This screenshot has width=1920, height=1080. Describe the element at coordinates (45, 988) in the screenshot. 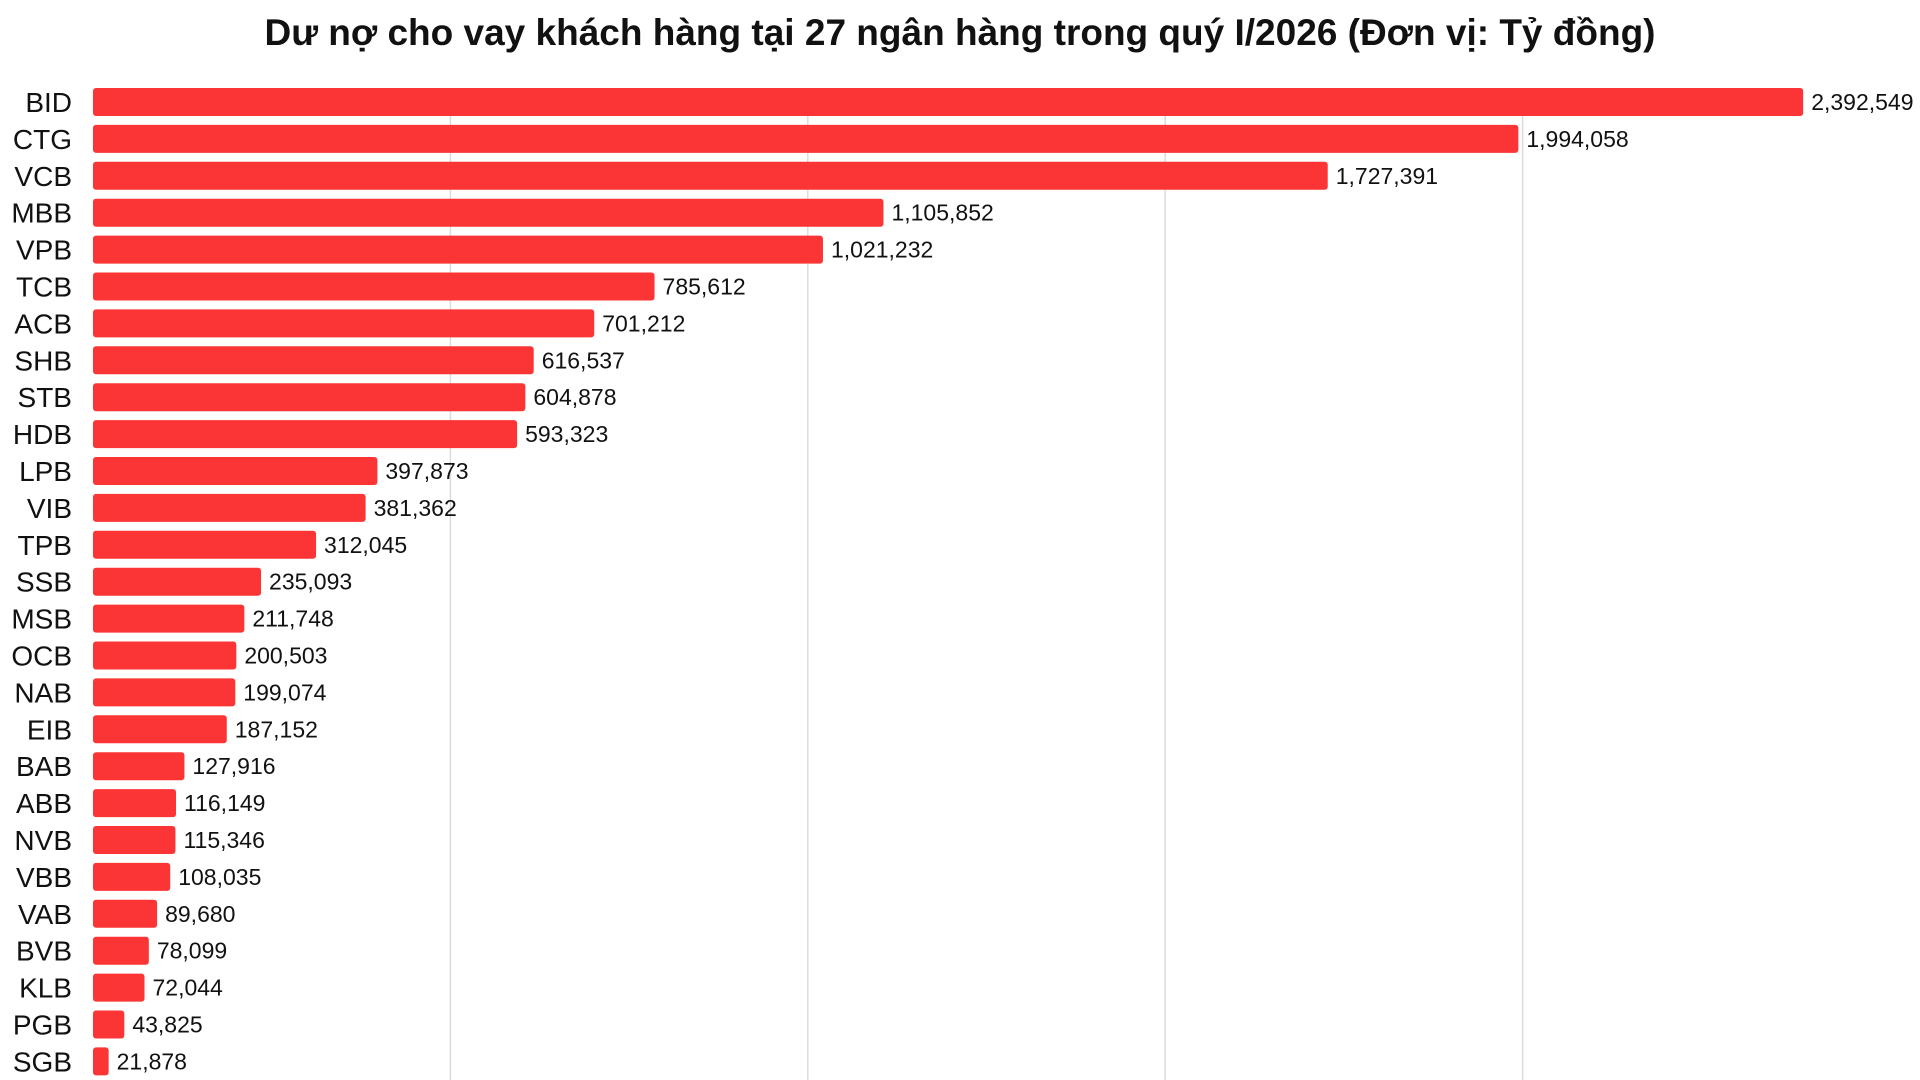

I see `category-label-klb: KLB` at that location.